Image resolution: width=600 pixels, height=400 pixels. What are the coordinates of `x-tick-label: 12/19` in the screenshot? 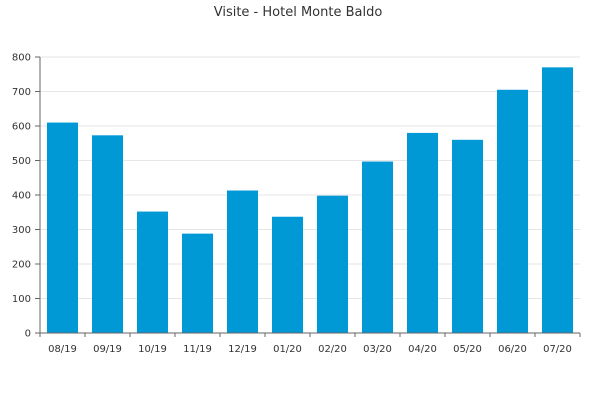 It's located at (242, 349).